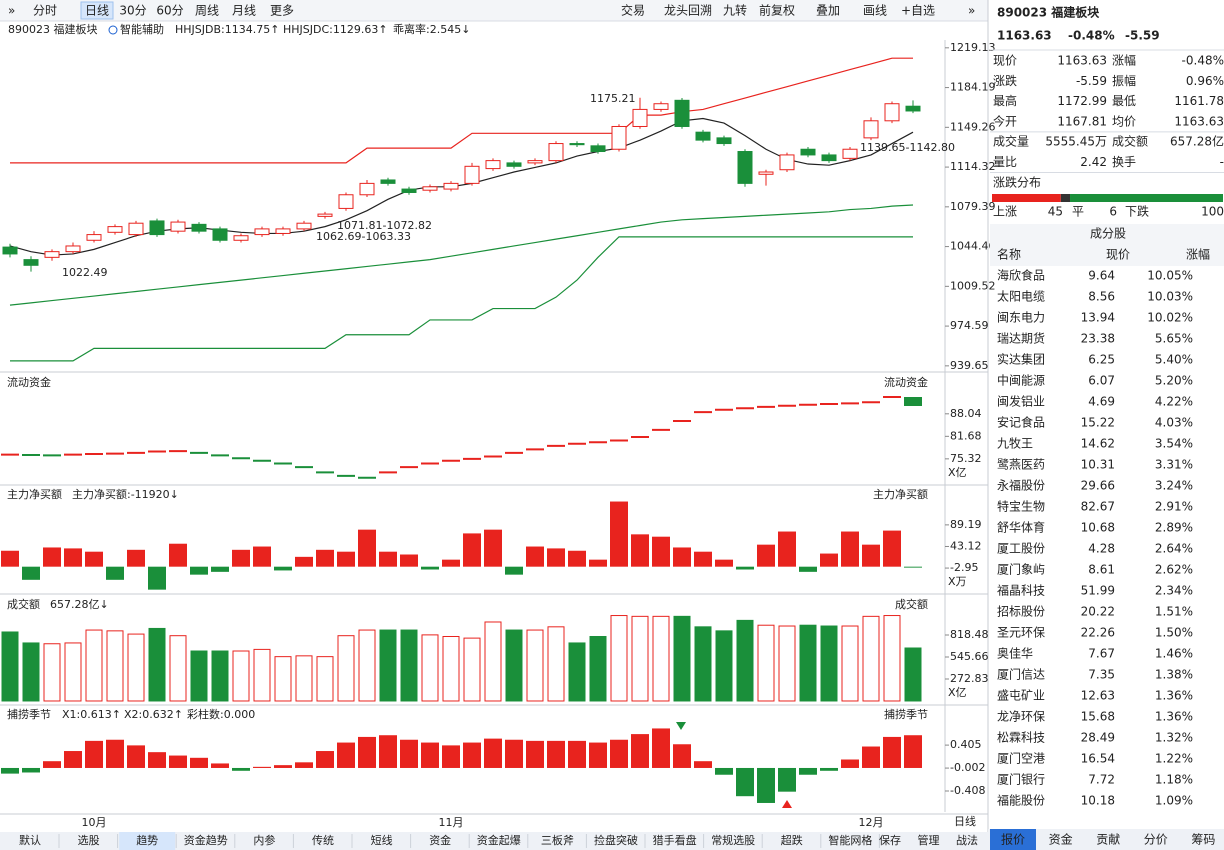  Describe the element at coordinates (1021, 296) in the screenshot. I see `stock-name: 太阳电缆` at that location.